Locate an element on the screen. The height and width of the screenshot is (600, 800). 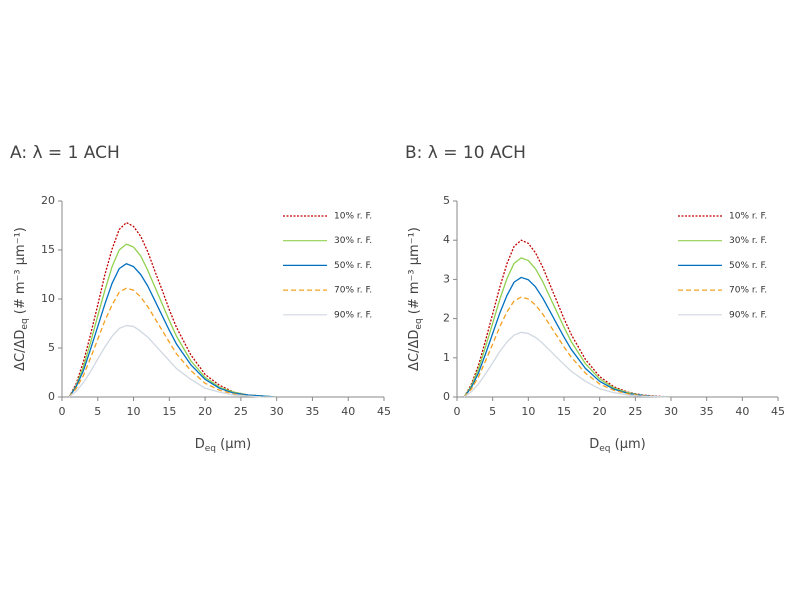
y-tick-label: 3 is located at coordinates (446, 278).